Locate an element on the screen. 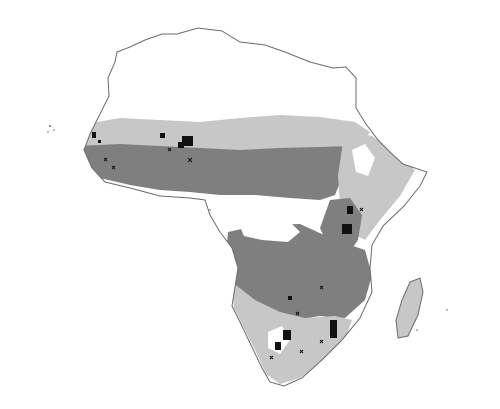 Image resolution: width=500 pixels, height=409 pixels. zone-gap-congo is located at coordinates (269, 229).